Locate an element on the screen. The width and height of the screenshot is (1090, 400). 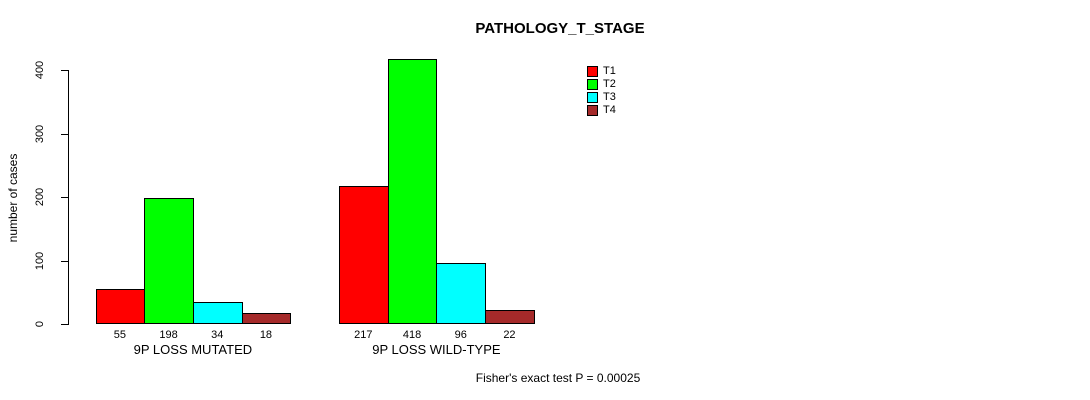
bar-value-t2-group2: 418 is located at coordinates (412, 335).